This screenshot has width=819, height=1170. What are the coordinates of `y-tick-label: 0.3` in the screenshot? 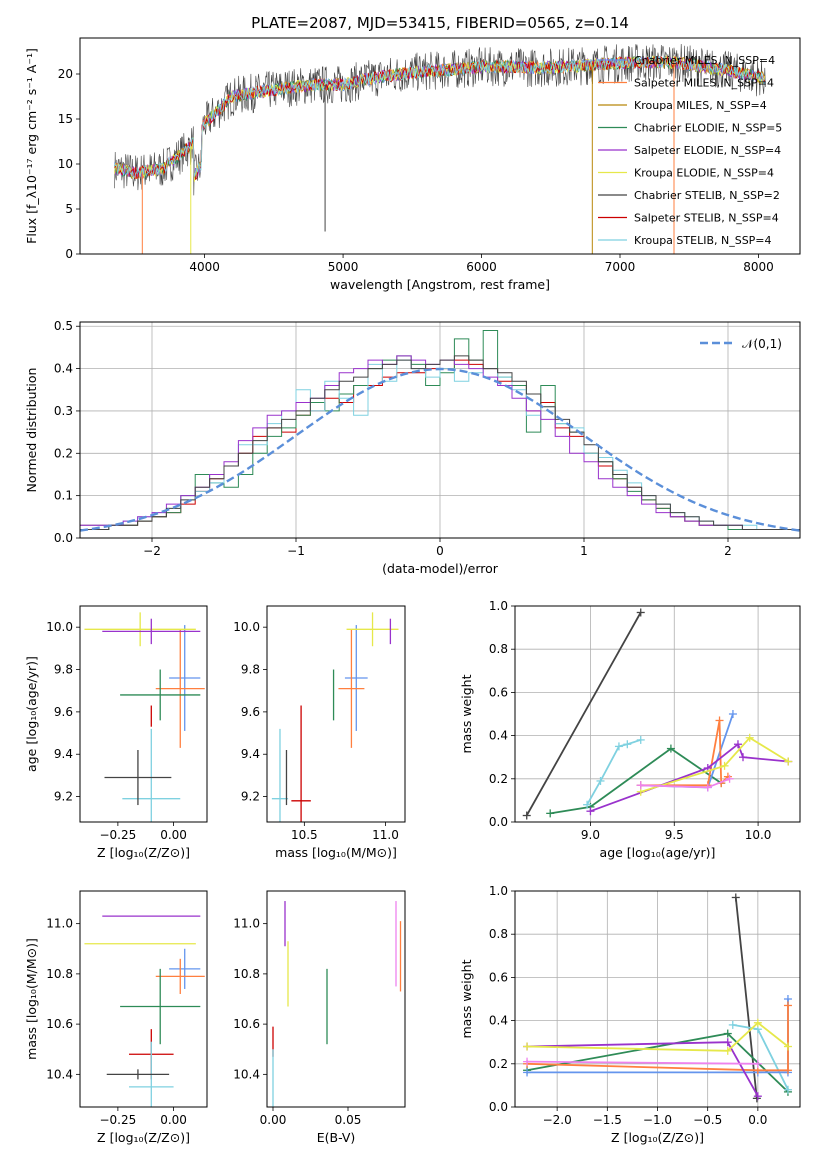 It's located at (63, 411).